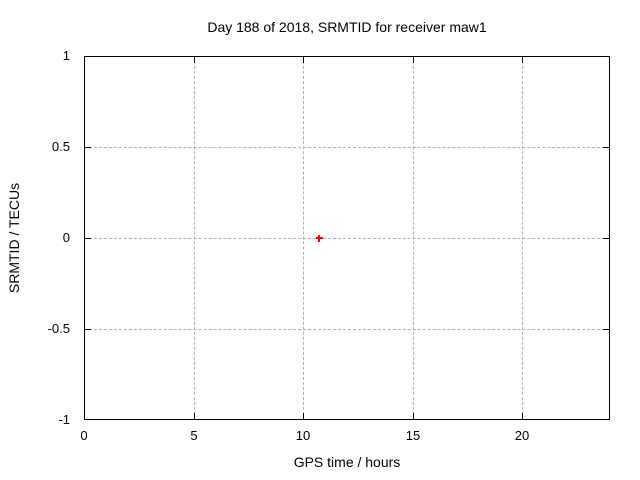 The height and width of the screenshot is (480, 640). I want to click on x-tick-label: 10, so click(303, 435).